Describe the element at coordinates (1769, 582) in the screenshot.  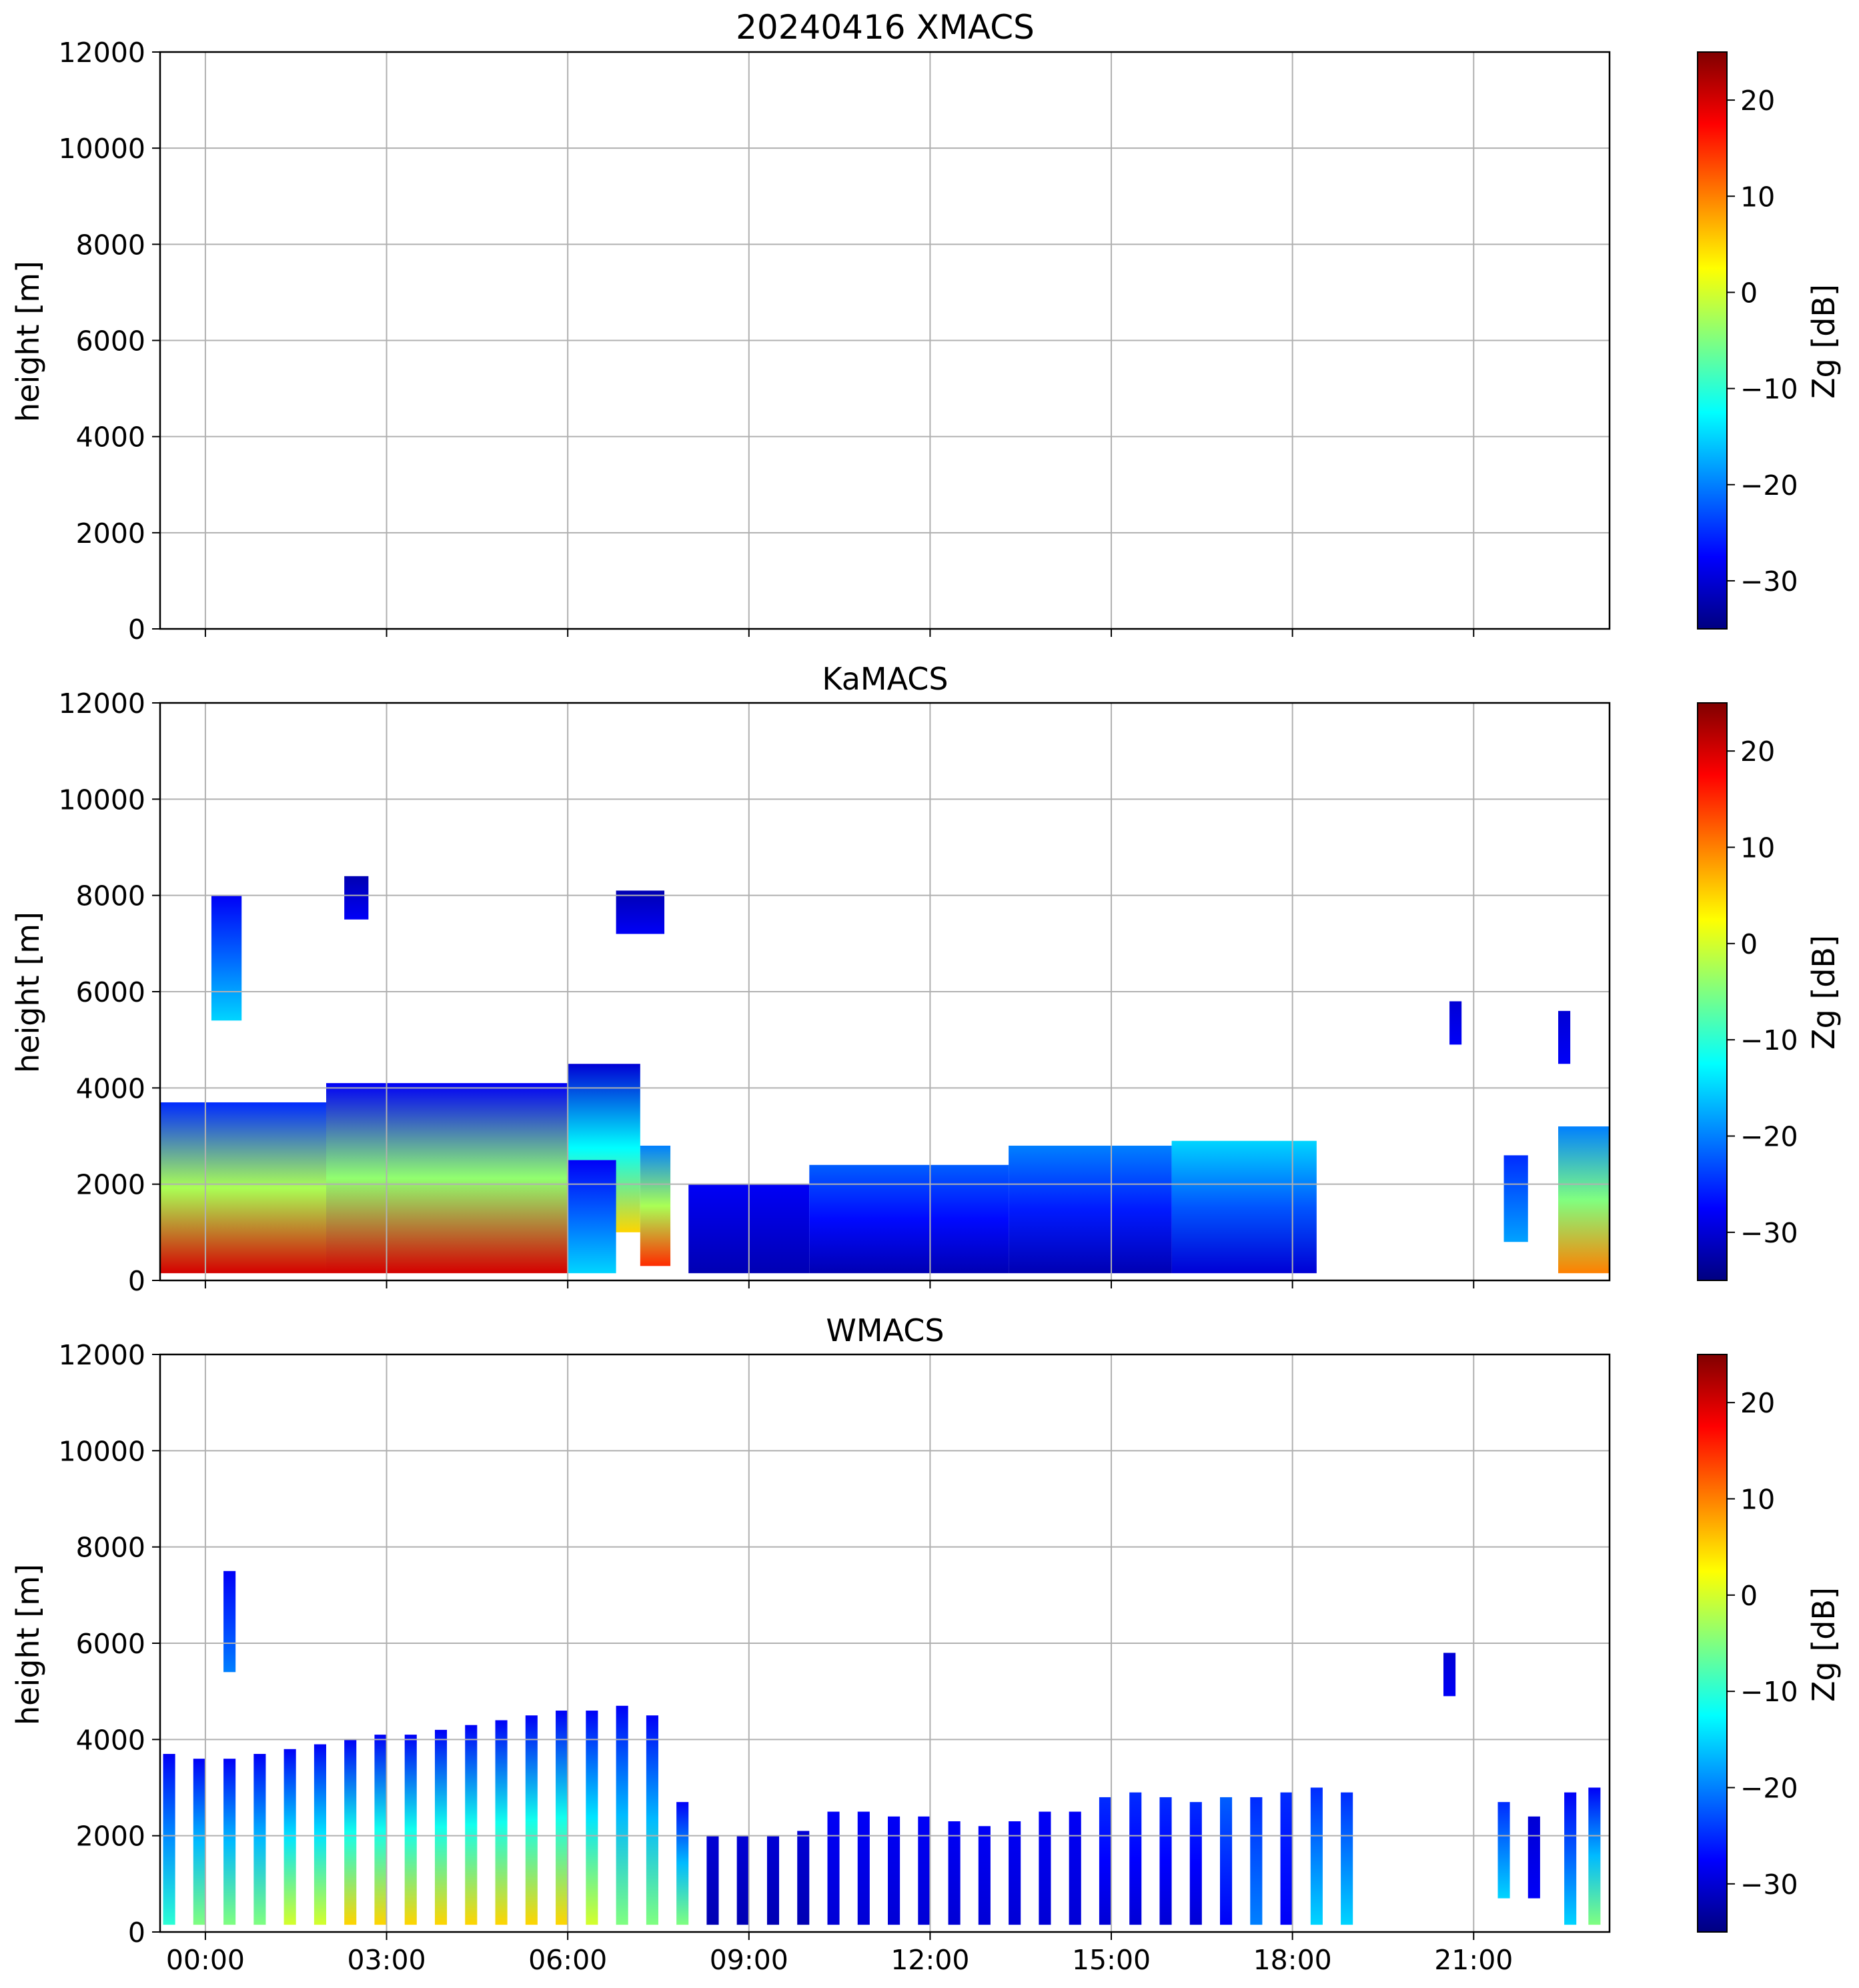
I see `colorbar-tick-label: −30` at that location.